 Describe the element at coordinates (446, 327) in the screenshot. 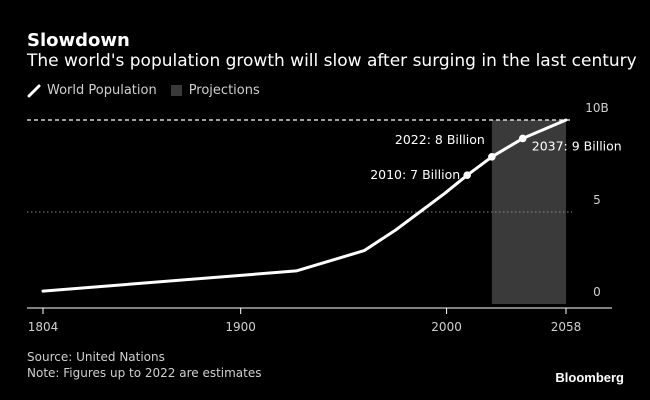

I see `x-tick-label-2000: 2000` at that location.